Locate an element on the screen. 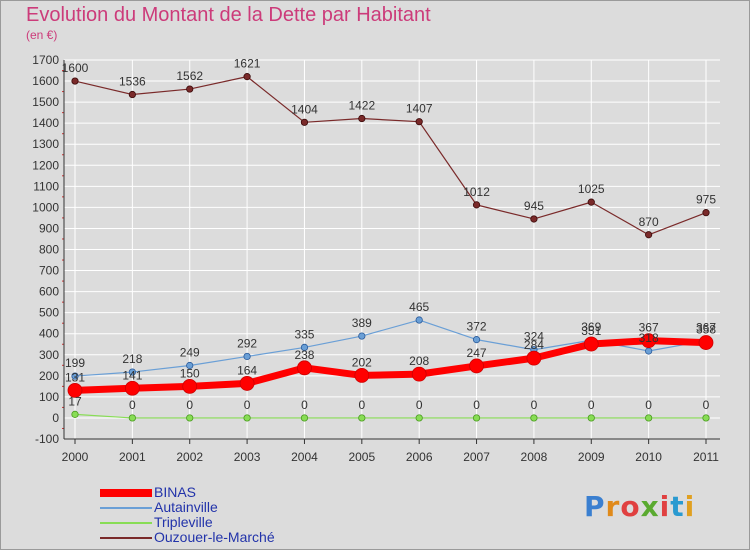  data-label-ouzouer: 1562 is located at coordinates (189, 76).